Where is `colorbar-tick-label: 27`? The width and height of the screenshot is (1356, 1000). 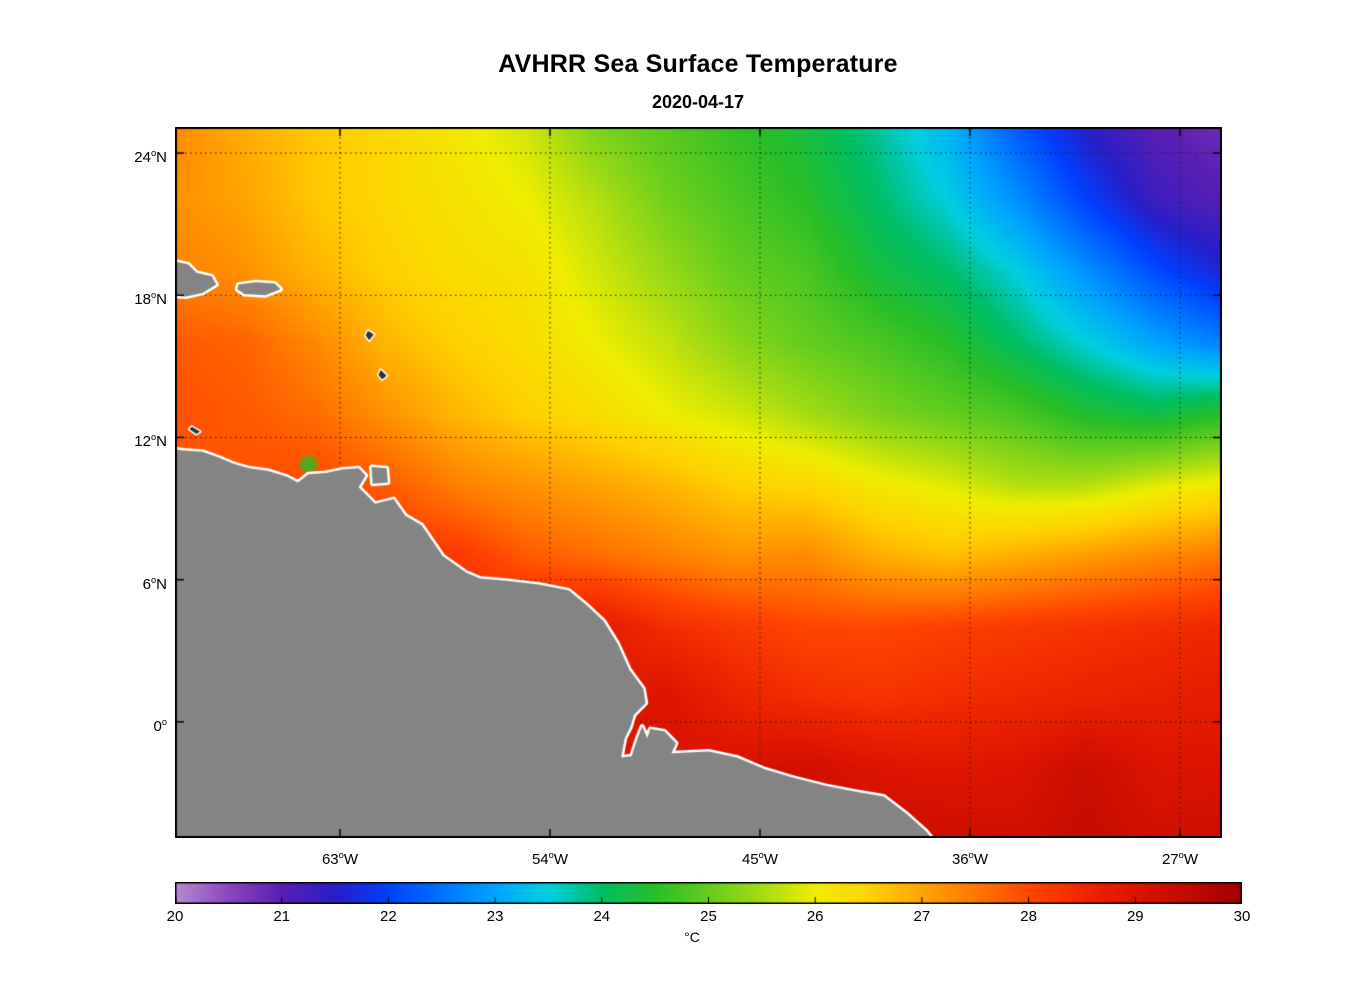
colorbar-tick-label: 27 is located at coordinates (922, 916).